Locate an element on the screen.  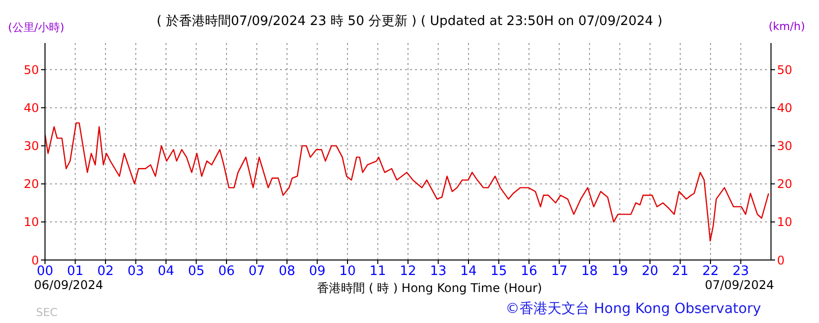
y-tick-label: 0 is located at coordinates (35, 260).